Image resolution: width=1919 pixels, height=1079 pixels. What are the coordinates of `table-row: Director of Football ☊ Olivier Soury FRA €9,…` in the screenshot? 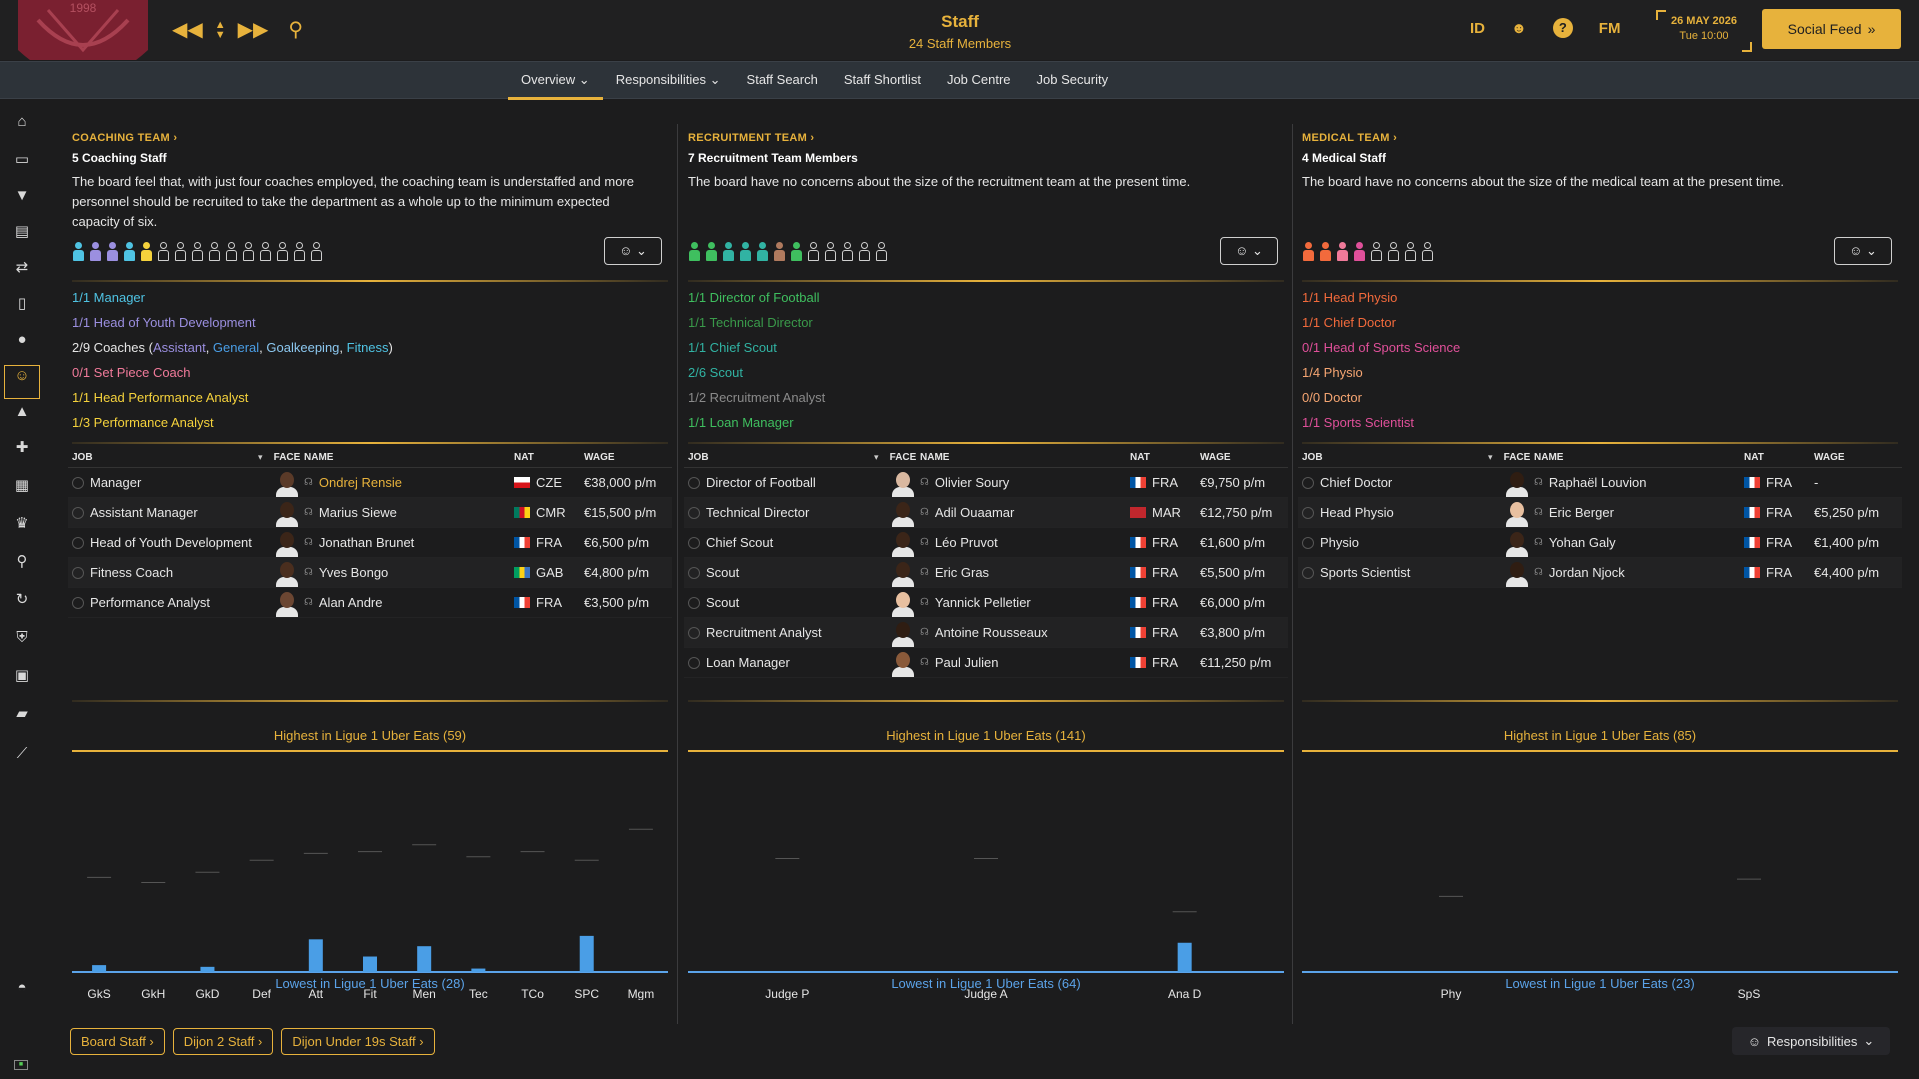 It's located at (986, 483).